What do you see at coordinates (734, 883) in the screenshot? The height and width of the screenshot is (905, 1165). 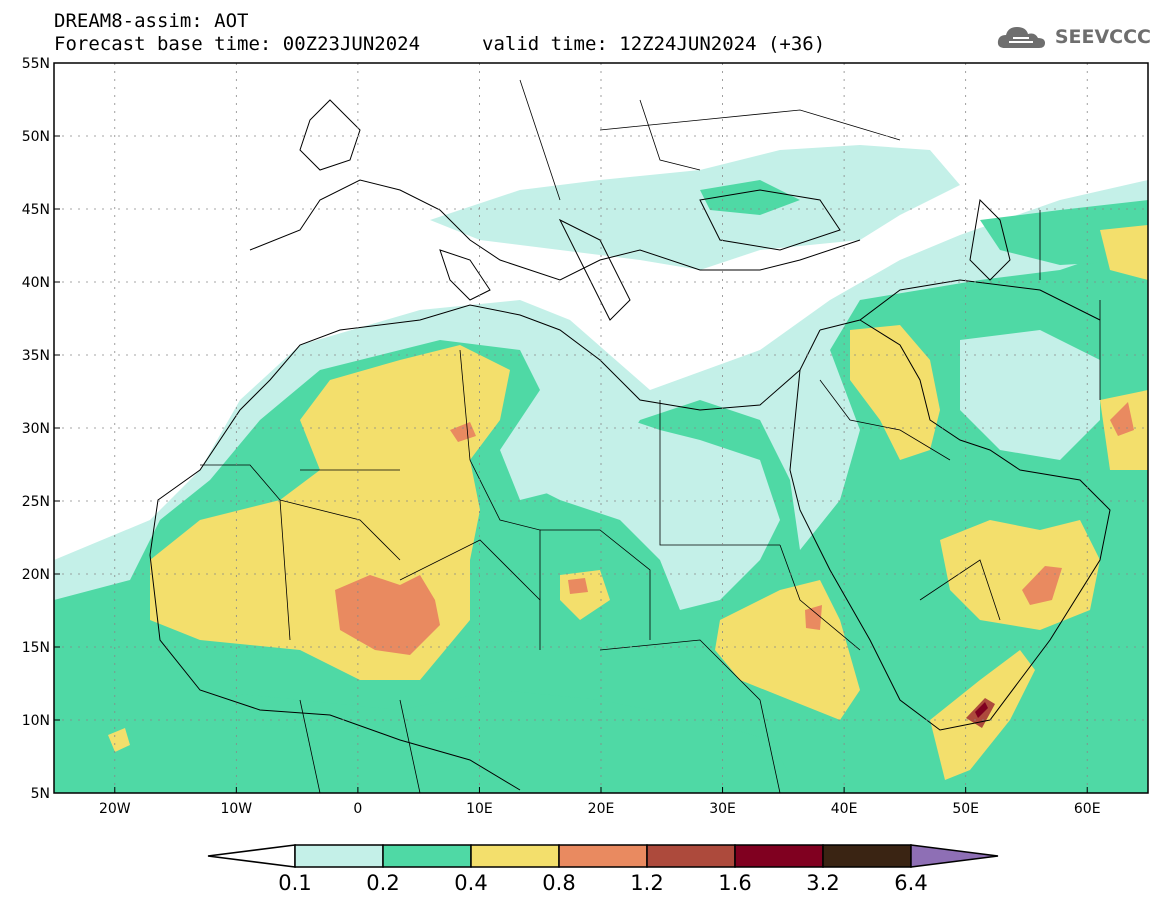 I see `colorbar-level-label: 1.6` at bounding box center [734, 883].